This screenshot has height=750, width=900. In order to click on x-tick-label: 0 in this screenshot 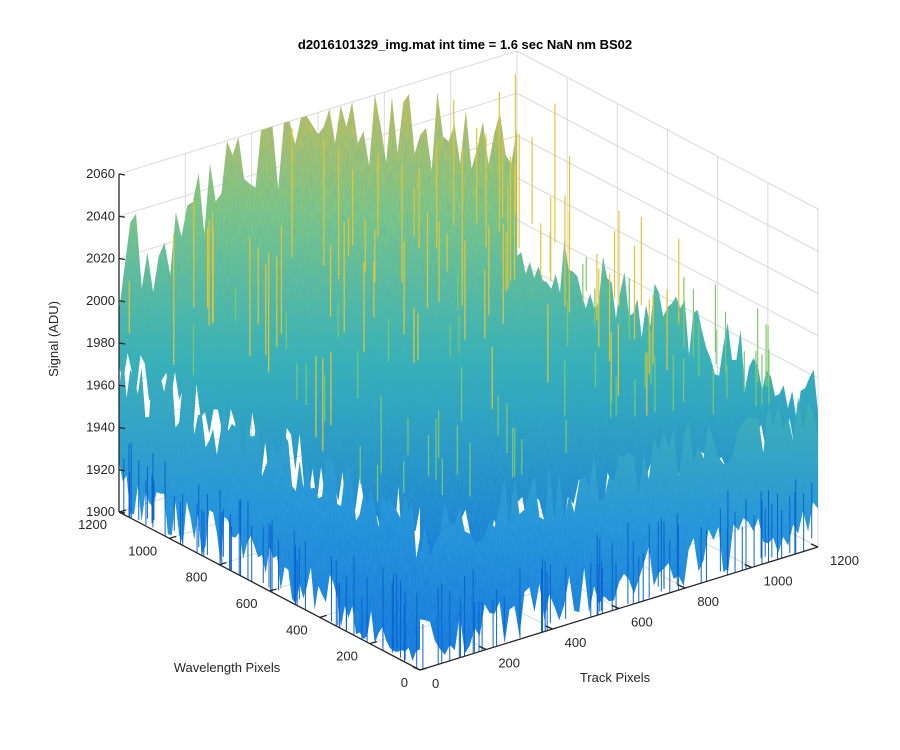, I will do `click(435, 683)`.